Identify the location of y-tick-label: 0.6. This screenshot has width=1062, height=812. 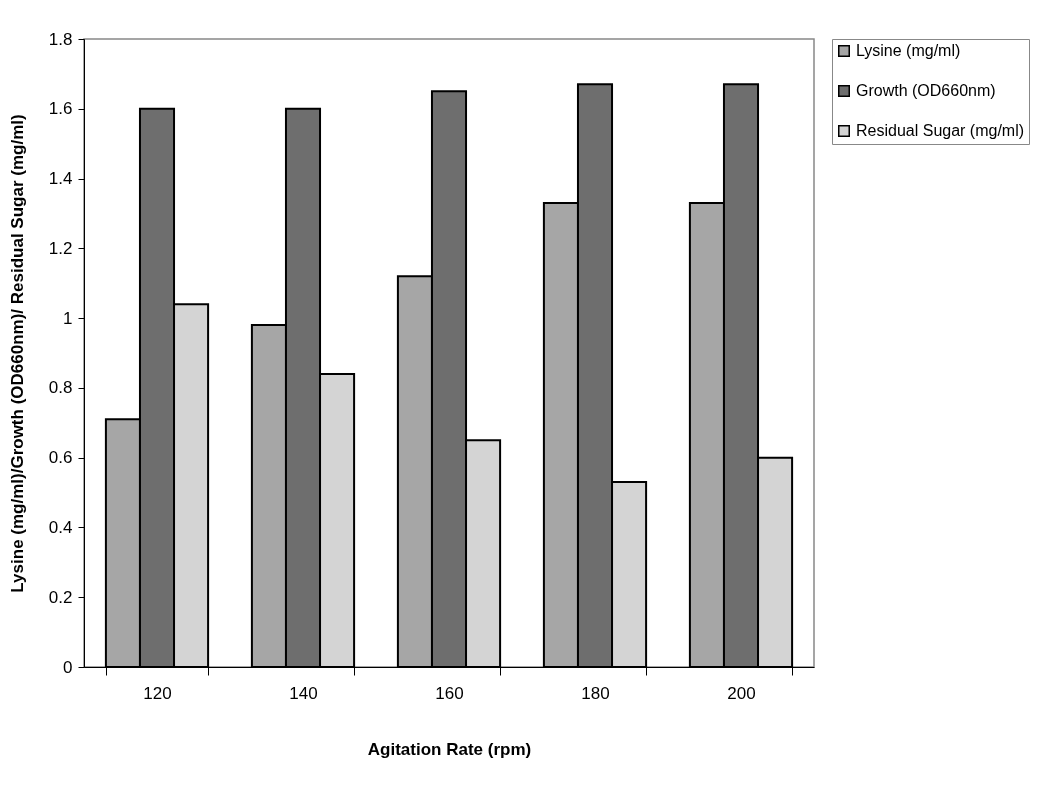
(60, 458).